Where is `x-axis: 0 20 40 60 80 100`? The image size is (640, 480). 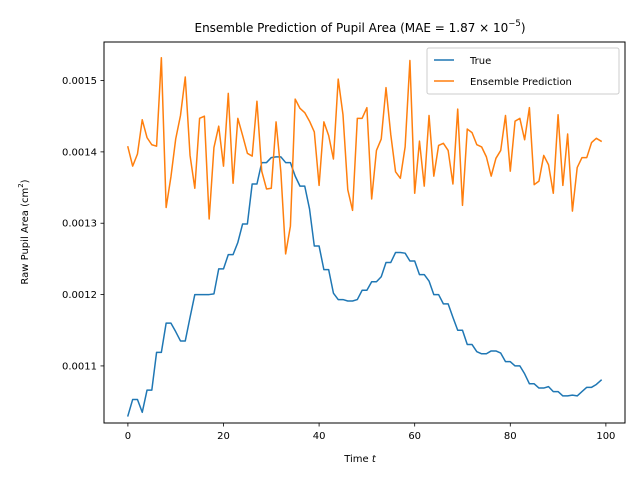
x-axis: 0 20 40 60 80 100 is located at coordinates (370, 432).